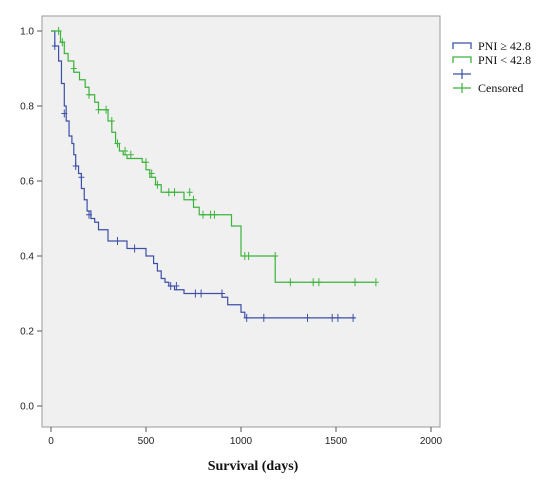  What do you see at coordinates (241, 441) in the screenshot?
I see `x-tick-label: 1000` at bounding box center [241, 441].